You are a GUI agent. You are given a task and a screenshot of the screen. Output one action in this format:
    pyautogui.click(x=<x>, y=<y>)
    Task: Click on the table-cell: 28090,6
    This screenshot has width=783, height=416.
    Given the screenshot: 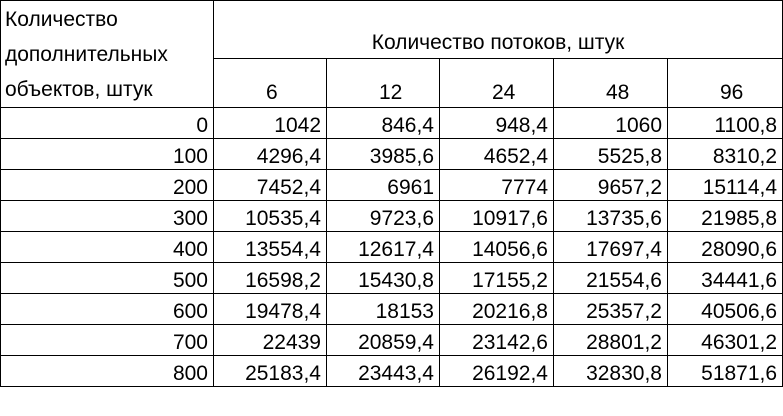 What is the action you would take?
    pyautogui.click(x=724, y=247)
    